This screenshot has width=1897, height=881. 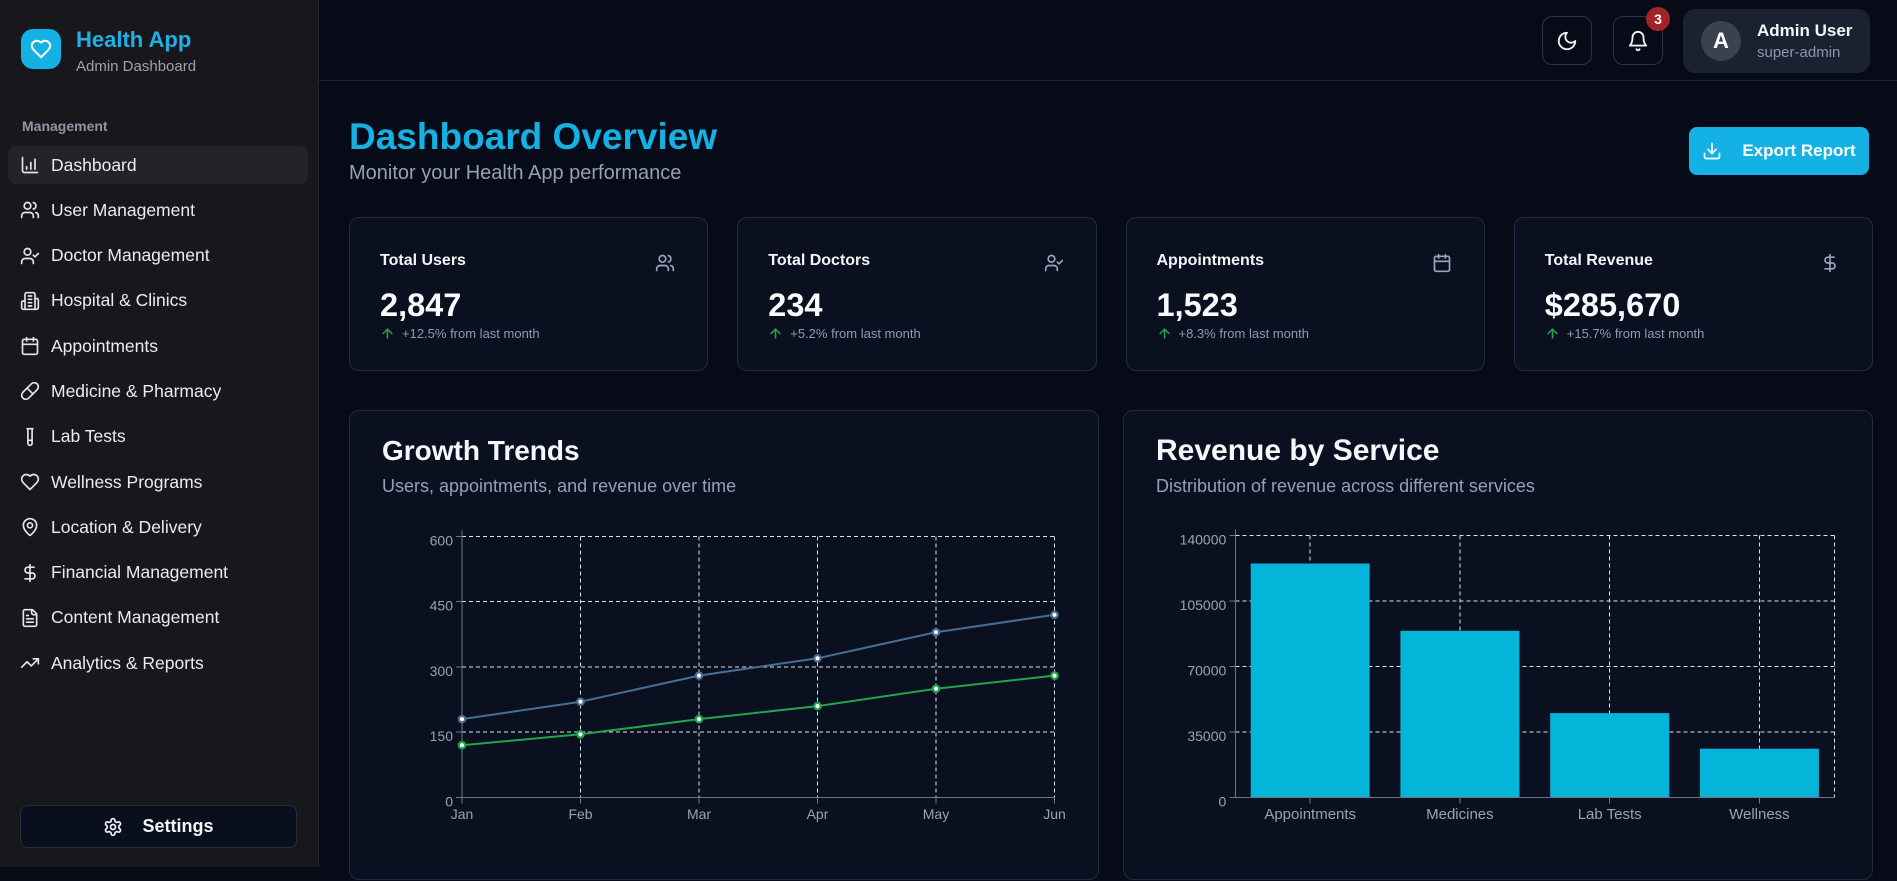 What do you see at coordinates (1206, 736) in the screenshot?
I see `svg-text: 35000` at bounding box center [1206, 736].